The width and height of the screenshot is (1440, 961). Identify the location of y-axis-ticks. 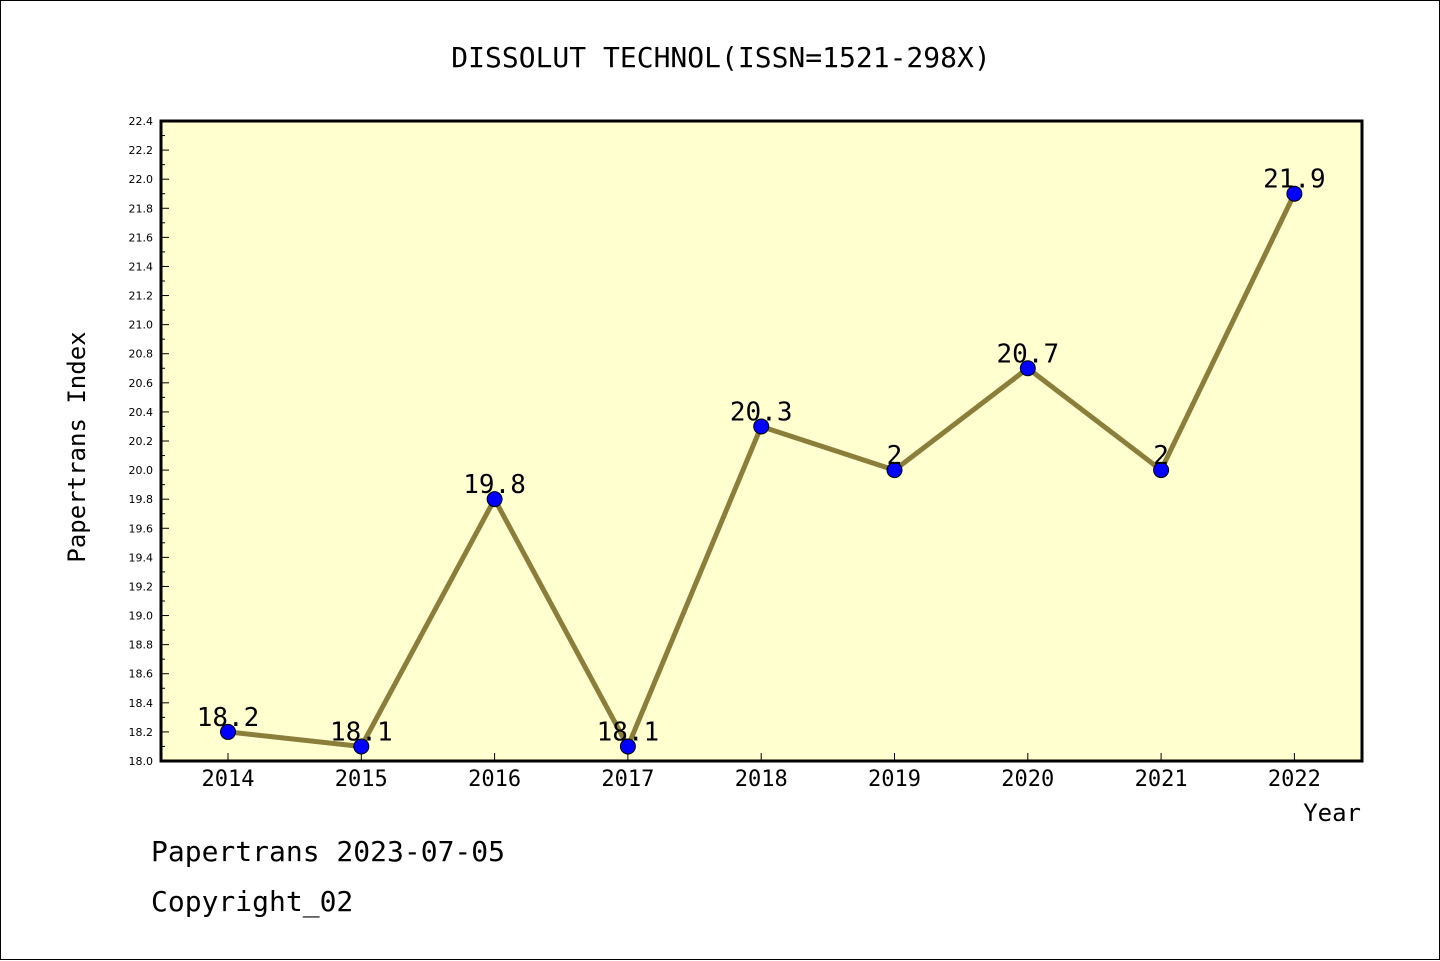
(165, 441).